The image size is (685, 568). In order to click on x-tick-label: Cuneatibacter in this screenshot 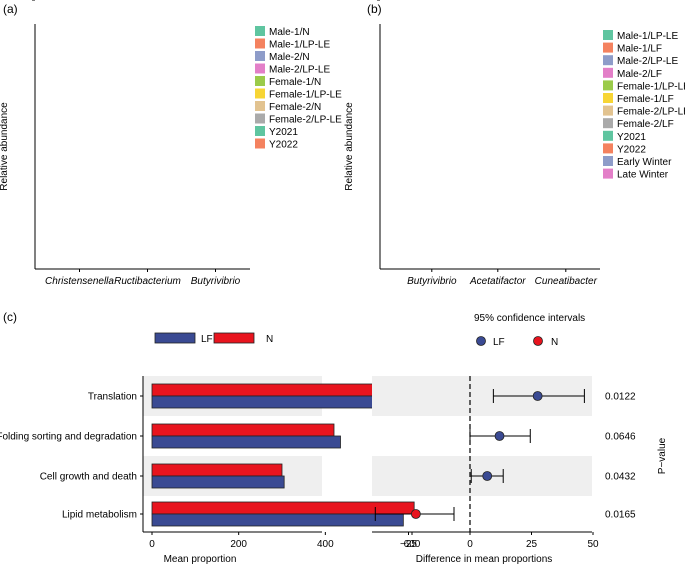, I will do `click(566, 281)`.